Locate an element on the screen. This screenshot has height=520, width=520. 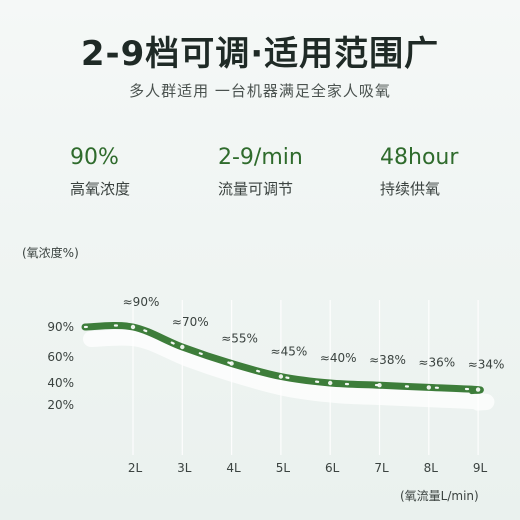
page-subtitle: 多人群适用 一台机器满足全家人吸氧 is located at coordinates (260, 91).